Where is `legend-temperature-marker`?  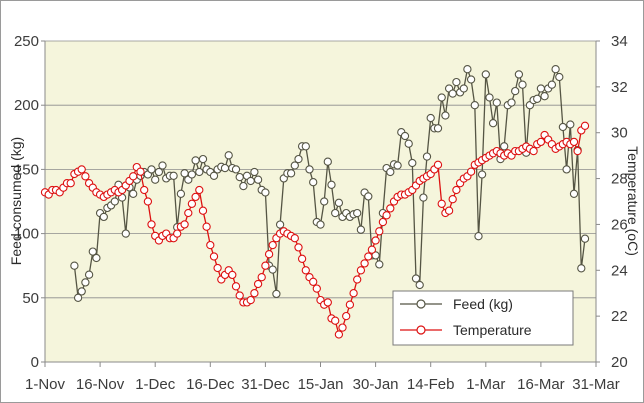 legend-temperature-marker is located at coordinates (421, 330).